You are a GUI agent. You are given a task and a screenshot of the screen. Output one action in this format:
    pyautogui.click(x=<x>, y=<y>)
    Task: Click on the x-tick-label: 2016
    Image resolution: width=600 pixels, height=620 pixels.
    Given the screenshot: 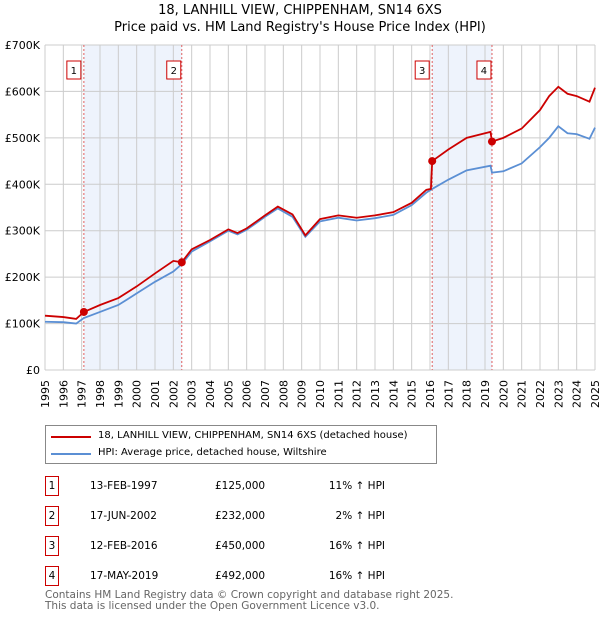 What is the action you would take?
    pyautogui.click(x=430, y=394)
    